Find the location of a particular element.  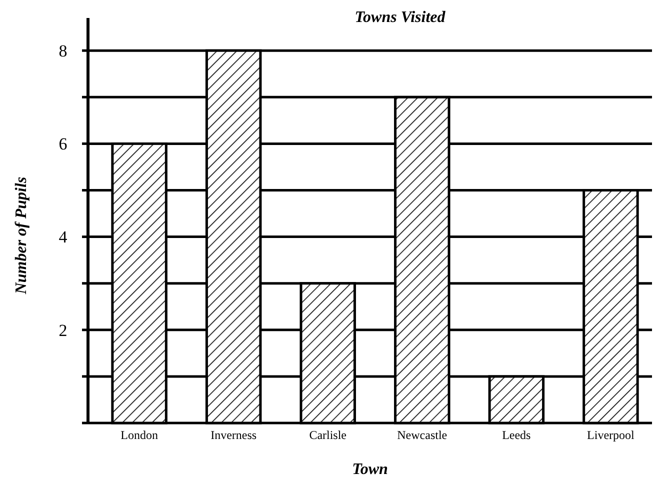

x-tick-label: Carlisle is located at coordinates (328, 435).